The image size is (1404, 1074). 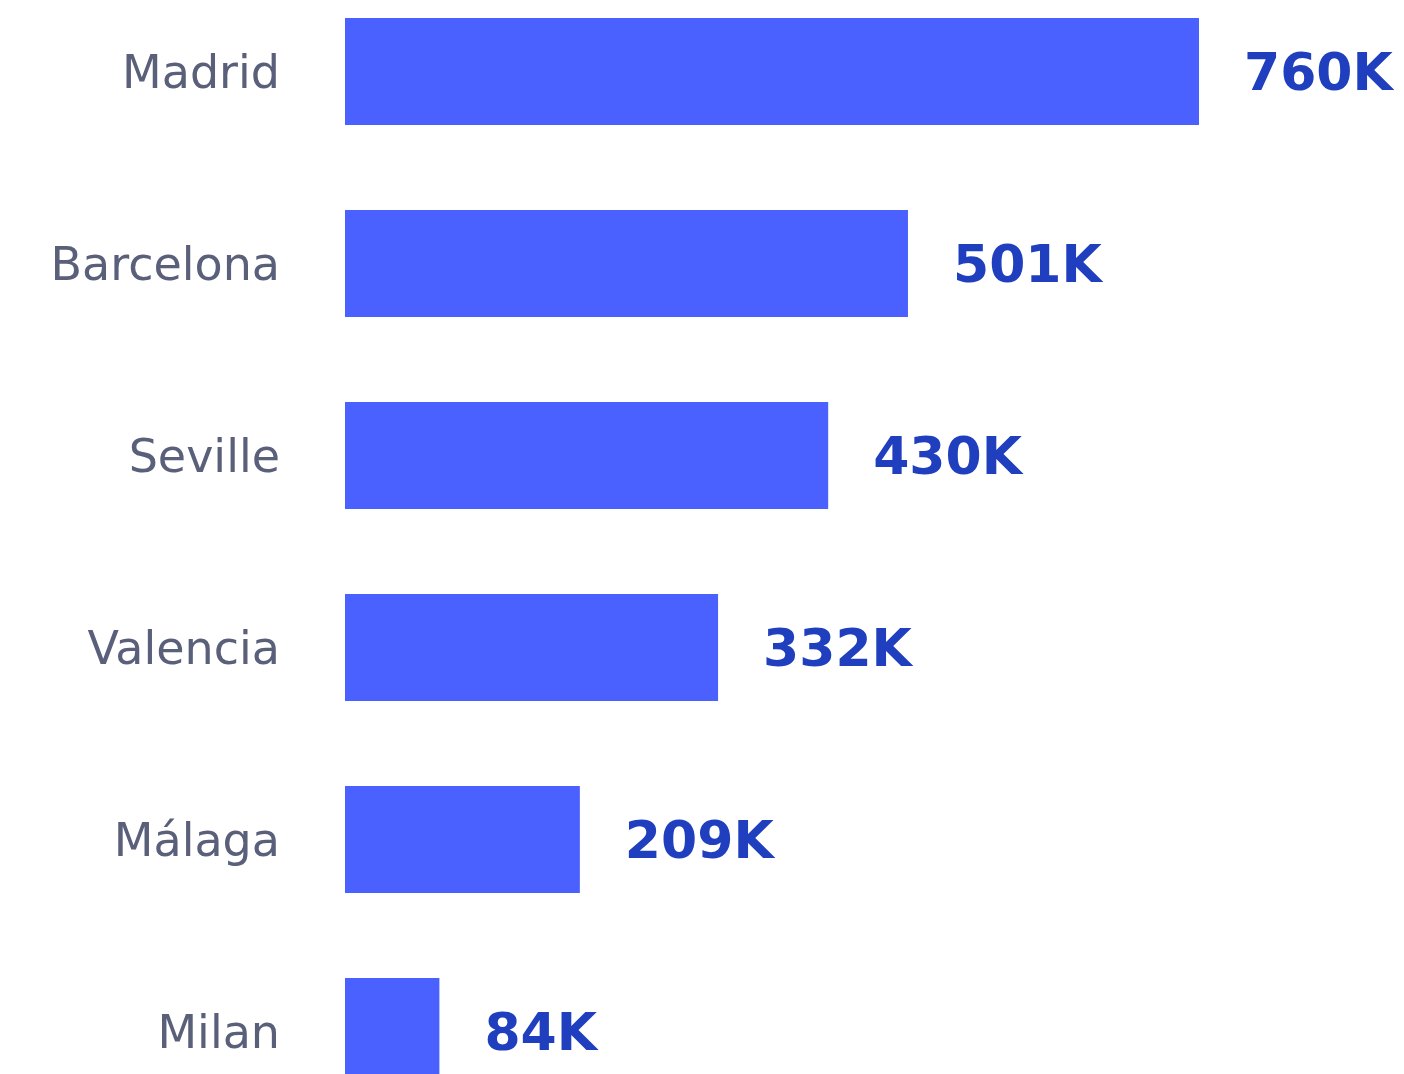 I want to click on data-label: 332K, so click(x=838, y=647).